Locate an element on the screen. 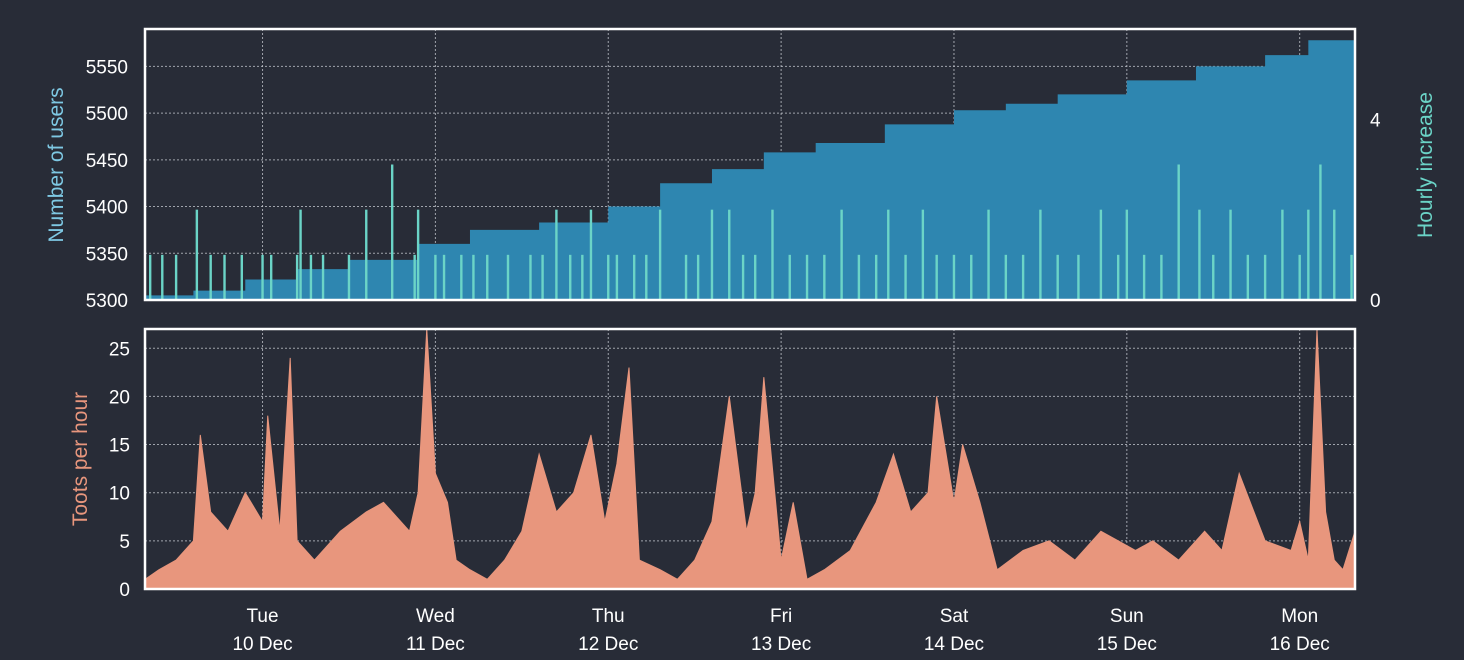  date-day-label: 11 Dec is located at coordinates (435, 644).